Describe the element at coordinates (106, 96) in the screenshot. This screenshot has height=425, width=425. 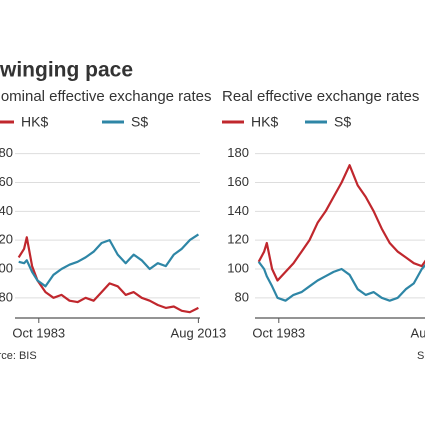
I see `chart-subtitle: Nominal effective exchange rates` at that location.